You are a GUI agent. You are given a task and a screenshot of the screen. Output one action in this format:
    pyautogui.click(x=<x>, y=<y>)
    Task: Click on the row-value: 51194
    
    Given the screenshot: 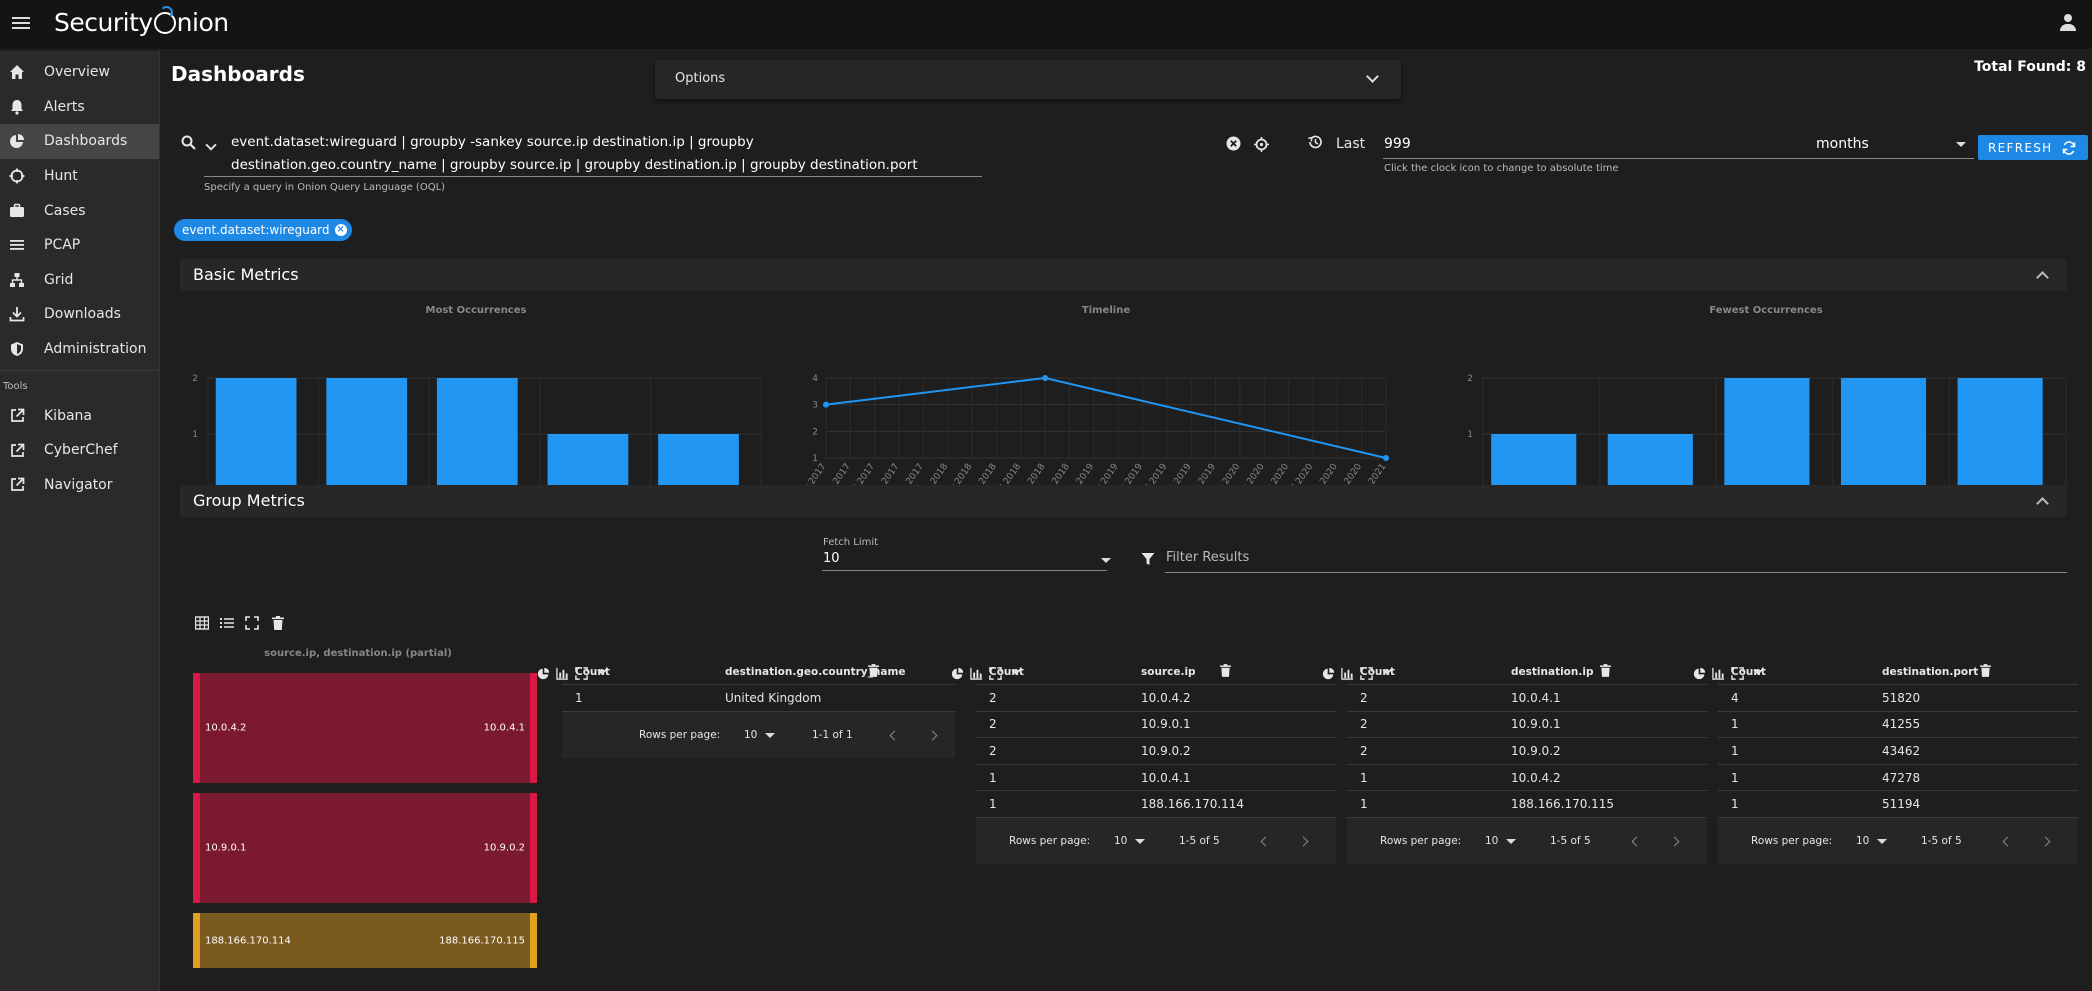 What is the action you would take?
    pyautogui.click(x=1901, y=804)
    